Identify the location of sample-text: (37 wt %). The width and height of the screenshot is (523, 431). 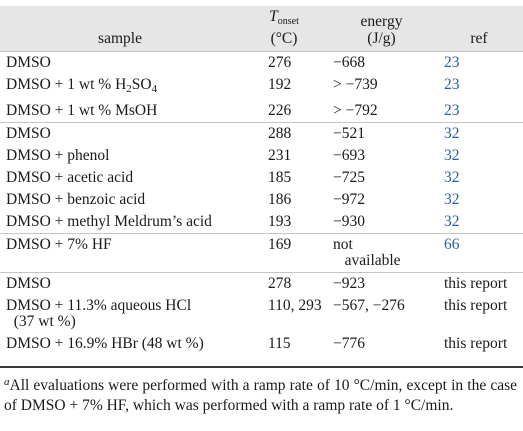
(44, 321).